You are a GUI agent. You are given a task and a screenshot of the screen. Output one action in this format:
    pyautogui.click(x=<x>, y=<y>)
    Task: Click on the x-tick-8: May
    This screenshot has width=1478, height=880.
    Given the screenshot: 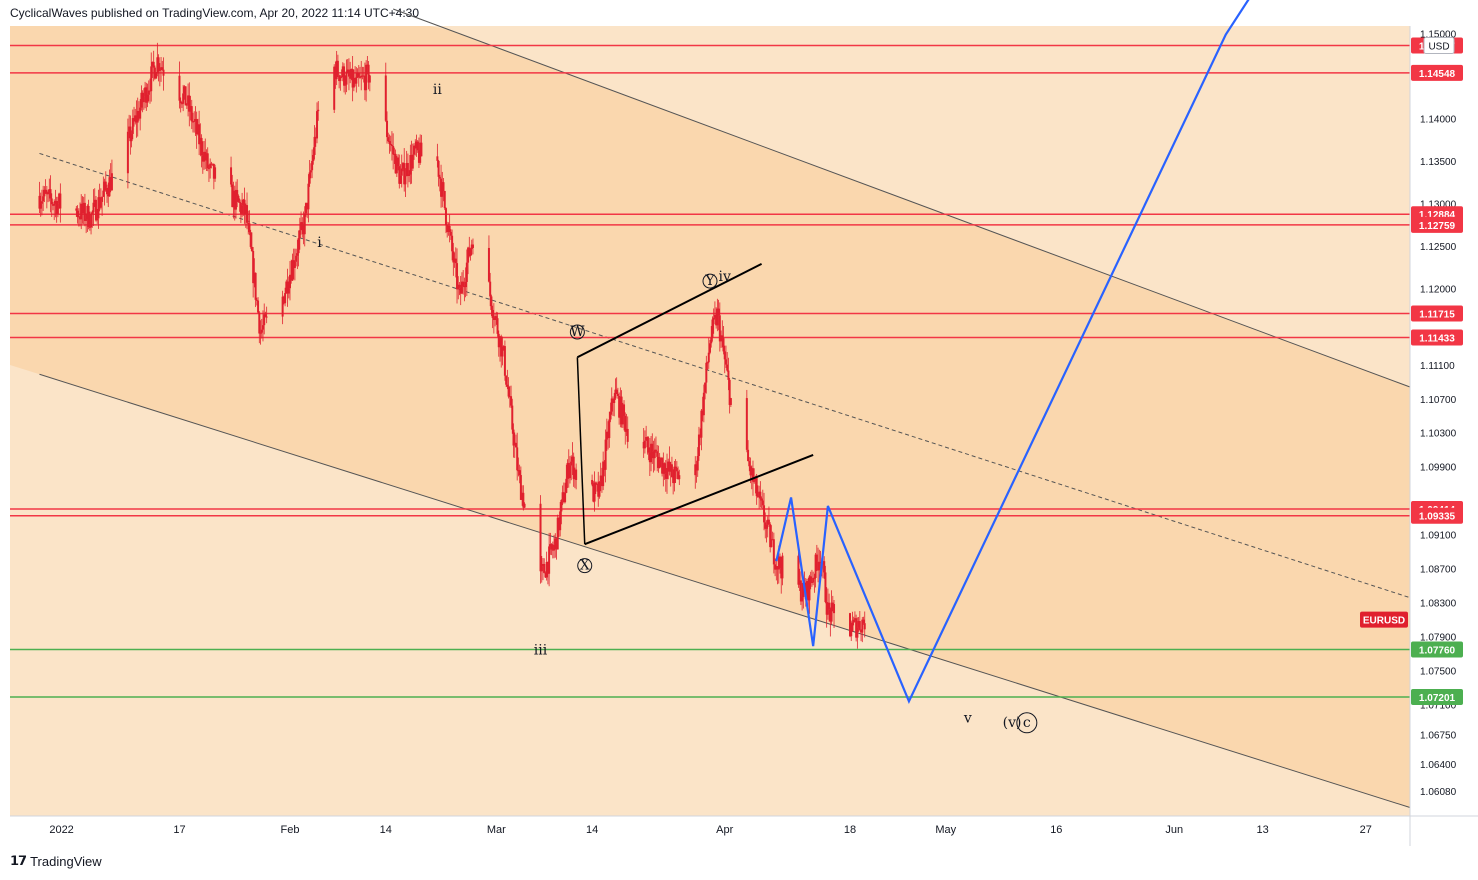 What is the action you would take?
    pyautogui.click(x=945, y=830)
    